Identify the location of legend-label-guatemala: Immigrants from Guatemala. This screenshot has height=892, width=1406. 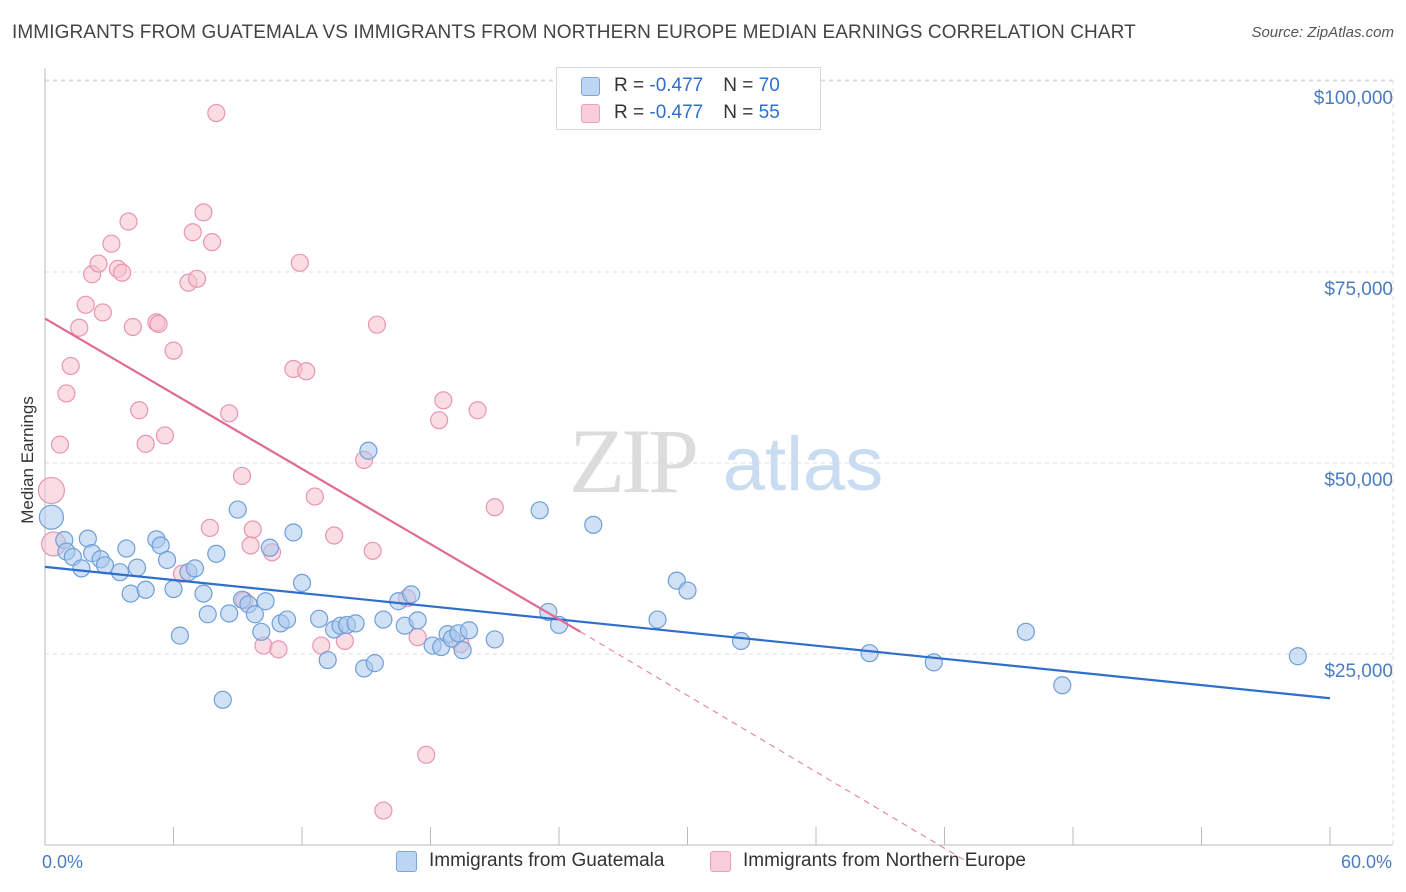
(547, 860).